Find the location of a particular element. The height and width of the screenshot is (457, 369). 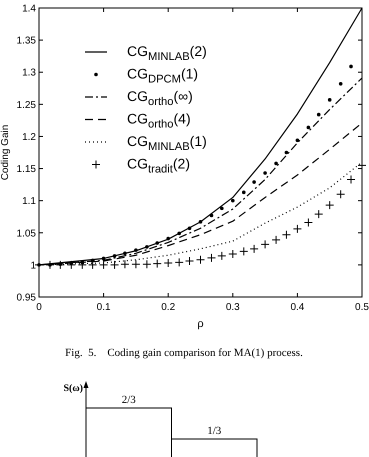

y-tick-label: 1.25 is located at coordinates (26, 105).